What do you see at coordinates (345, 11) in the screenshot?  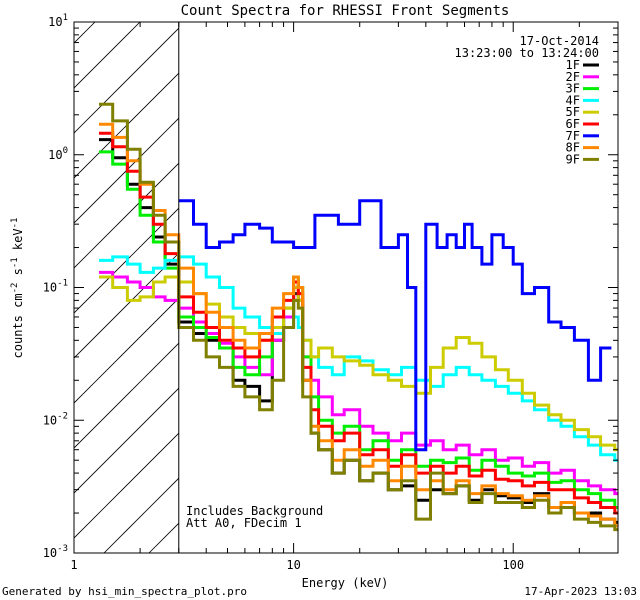 I see `chart-title: Count Spectra for RHESSI Front Segments` at bounding box center [345, 11].